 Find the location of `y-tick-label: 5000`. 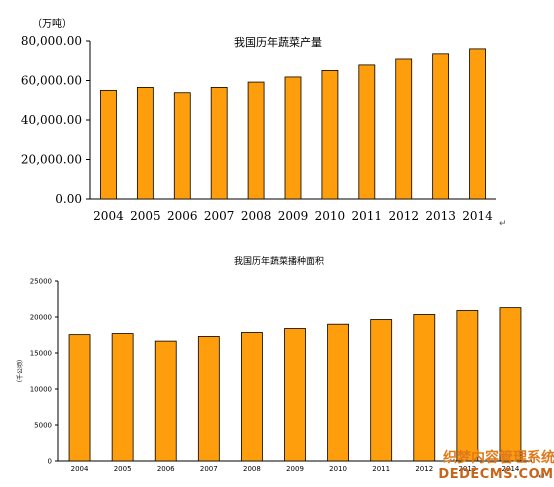

y-tick-label: 5000 is located at coordinates (43, 426).